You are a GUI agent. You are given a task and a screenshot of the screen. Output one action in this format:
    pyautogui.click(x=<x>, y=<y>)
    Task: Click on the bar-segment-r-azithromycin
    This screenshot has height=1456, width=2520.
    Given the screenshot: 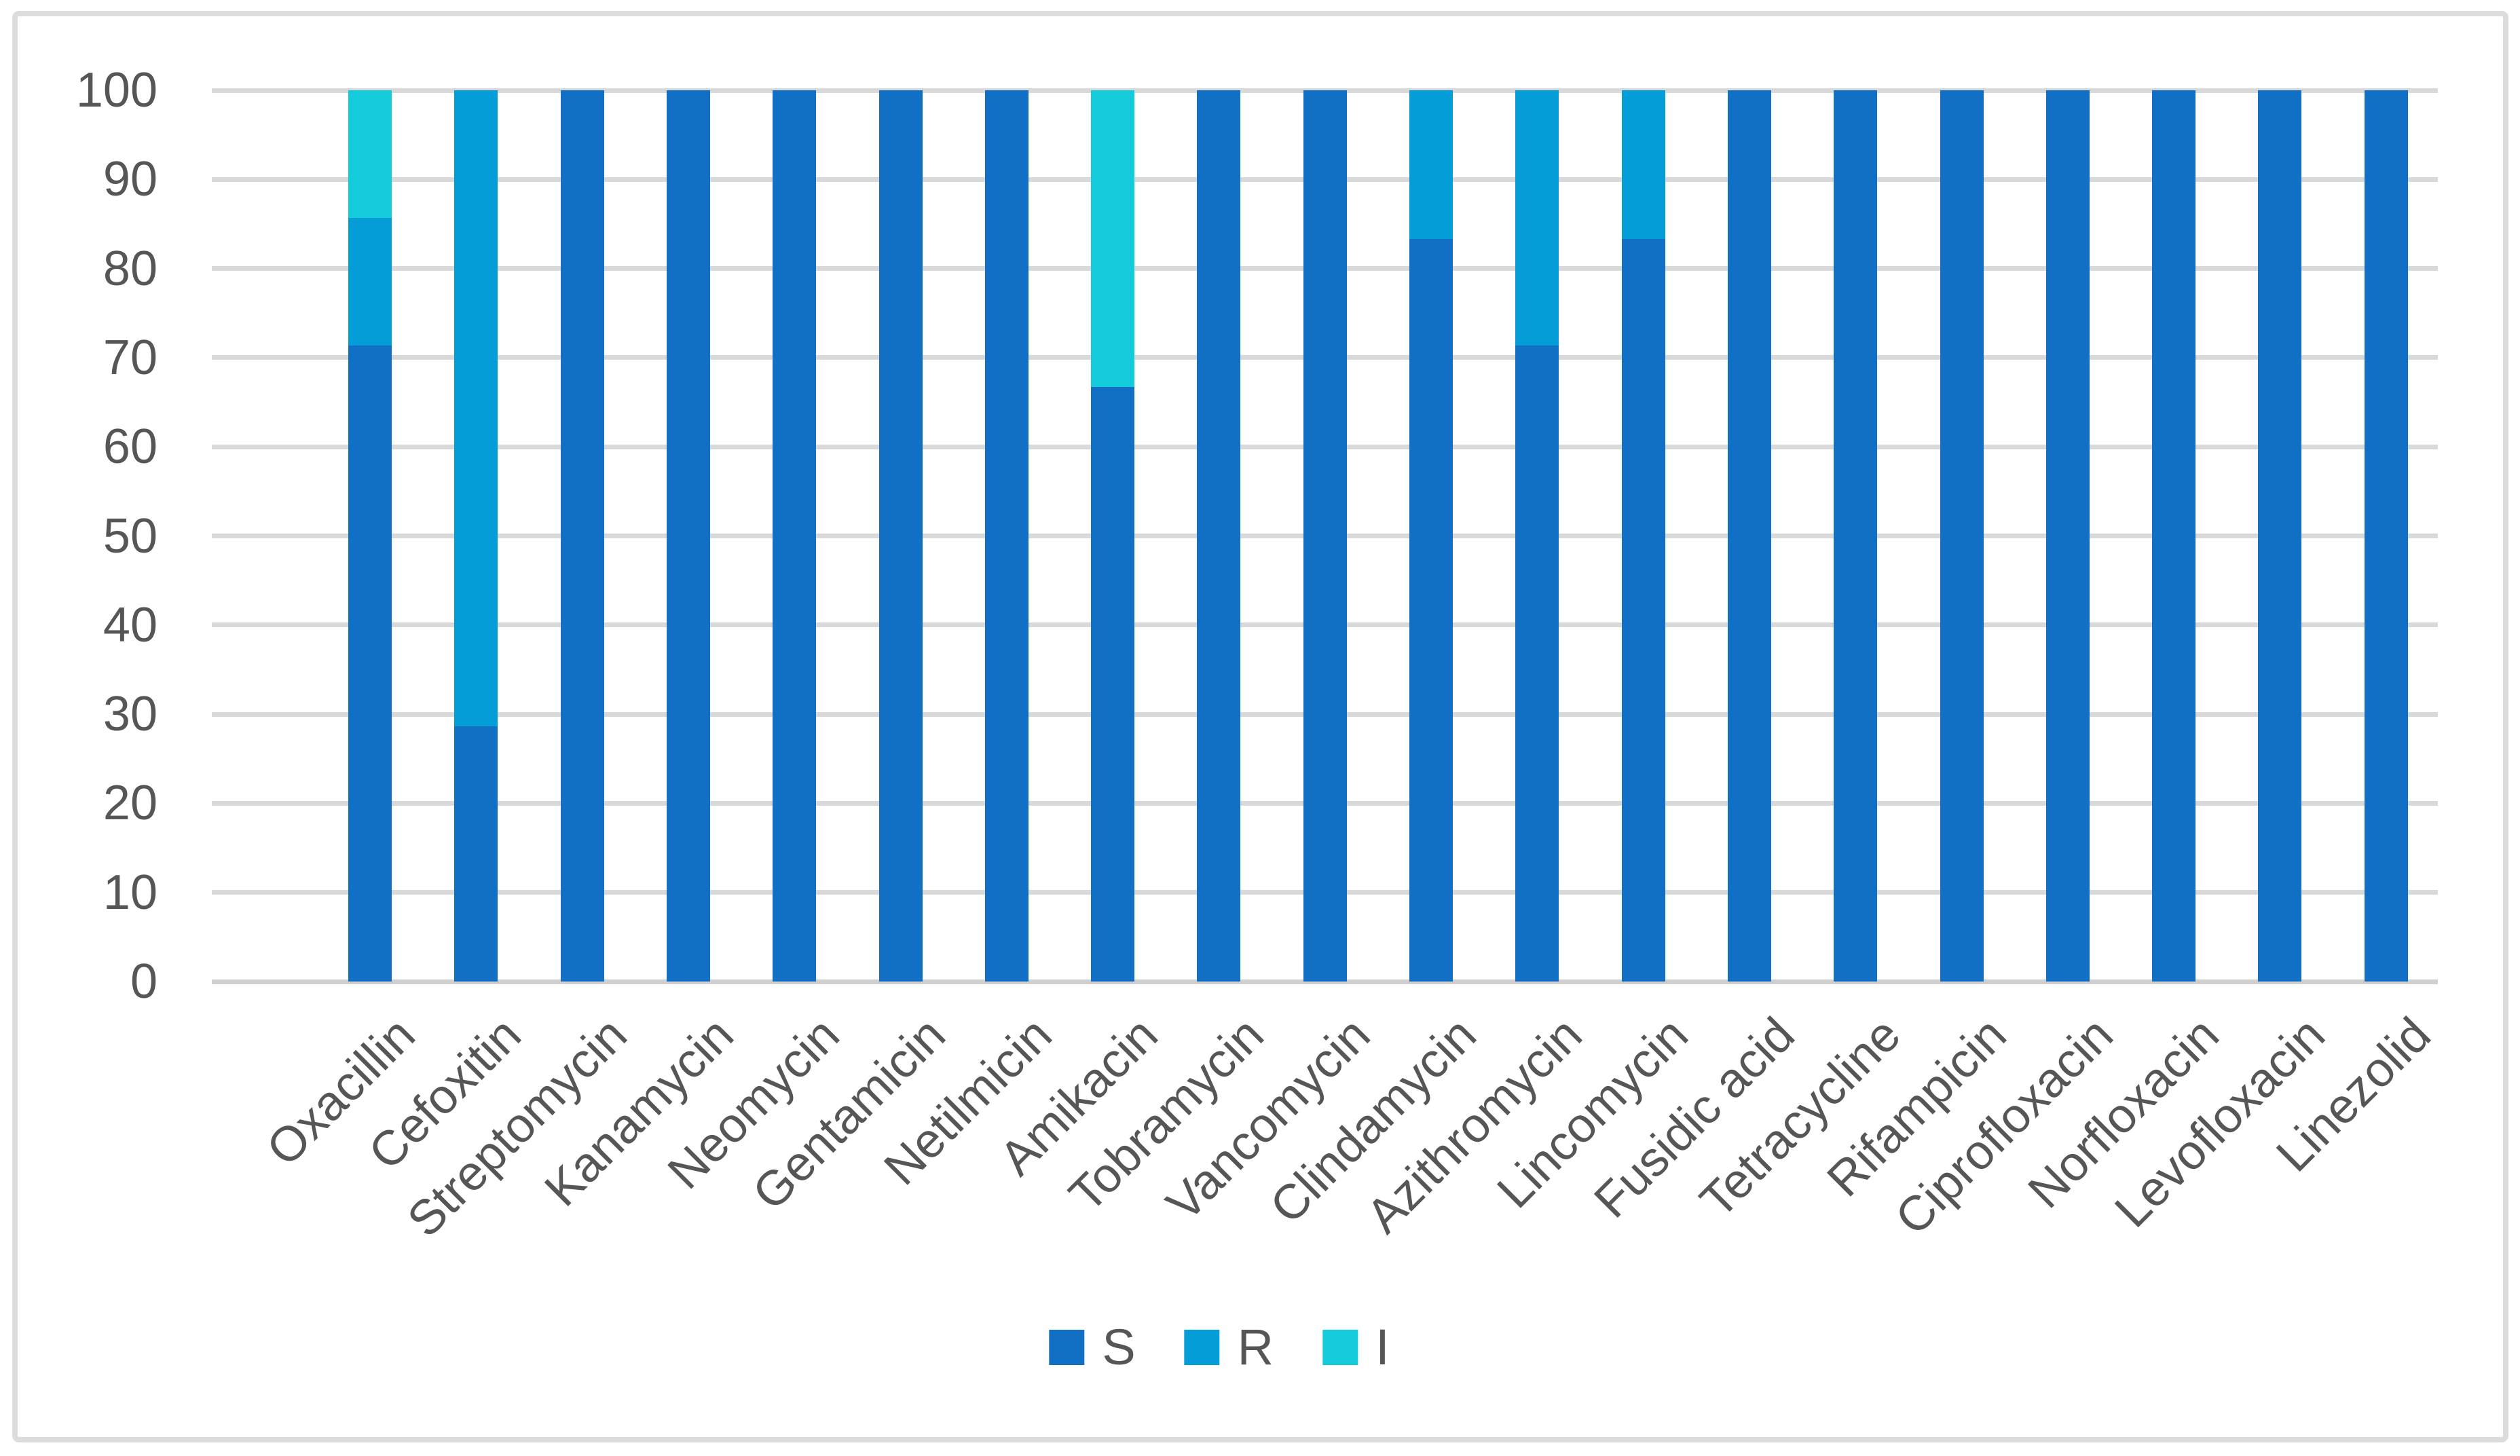 What is the action you would take?
    pyautogui.click(x=1537, y=218)
    